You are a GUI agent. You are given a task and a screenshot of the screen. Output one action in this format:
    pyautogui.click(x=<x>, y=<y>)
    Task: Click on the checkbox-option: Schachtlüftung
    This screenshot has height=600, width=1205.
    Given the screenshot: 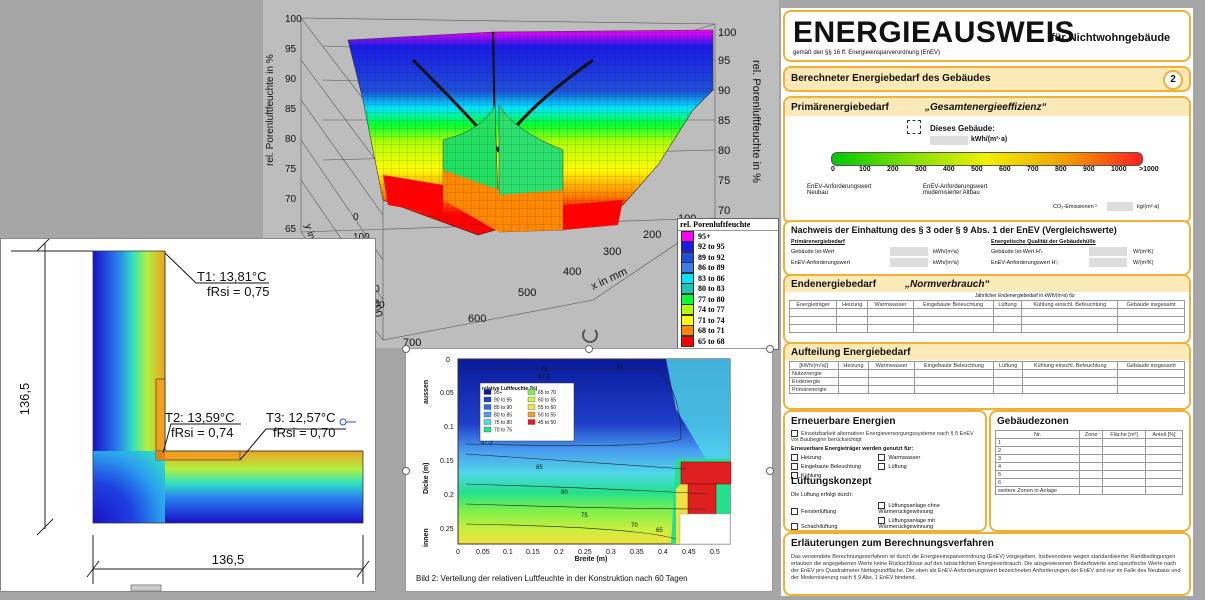 What is the action you would take?
    pyautogui.click(x=834, y=527)
    